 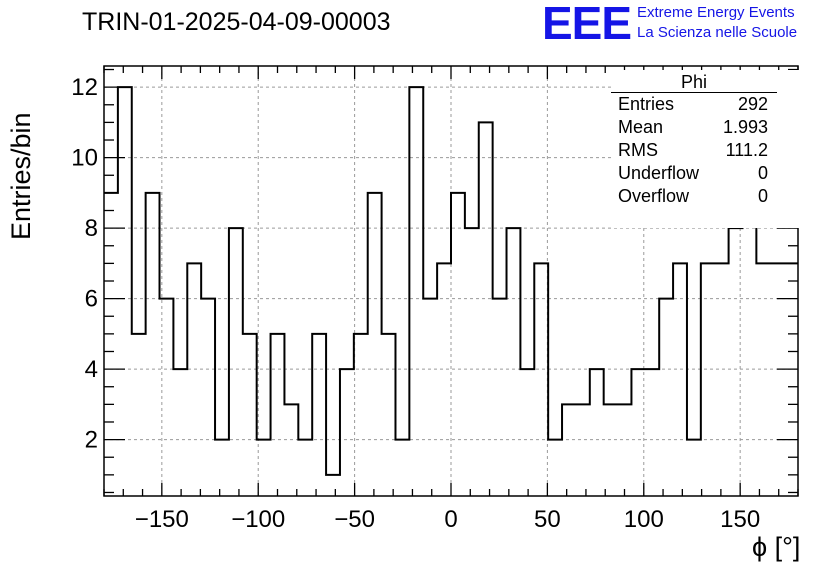 I want to click on y-tick-label: 4, so click(x=91, y=369).